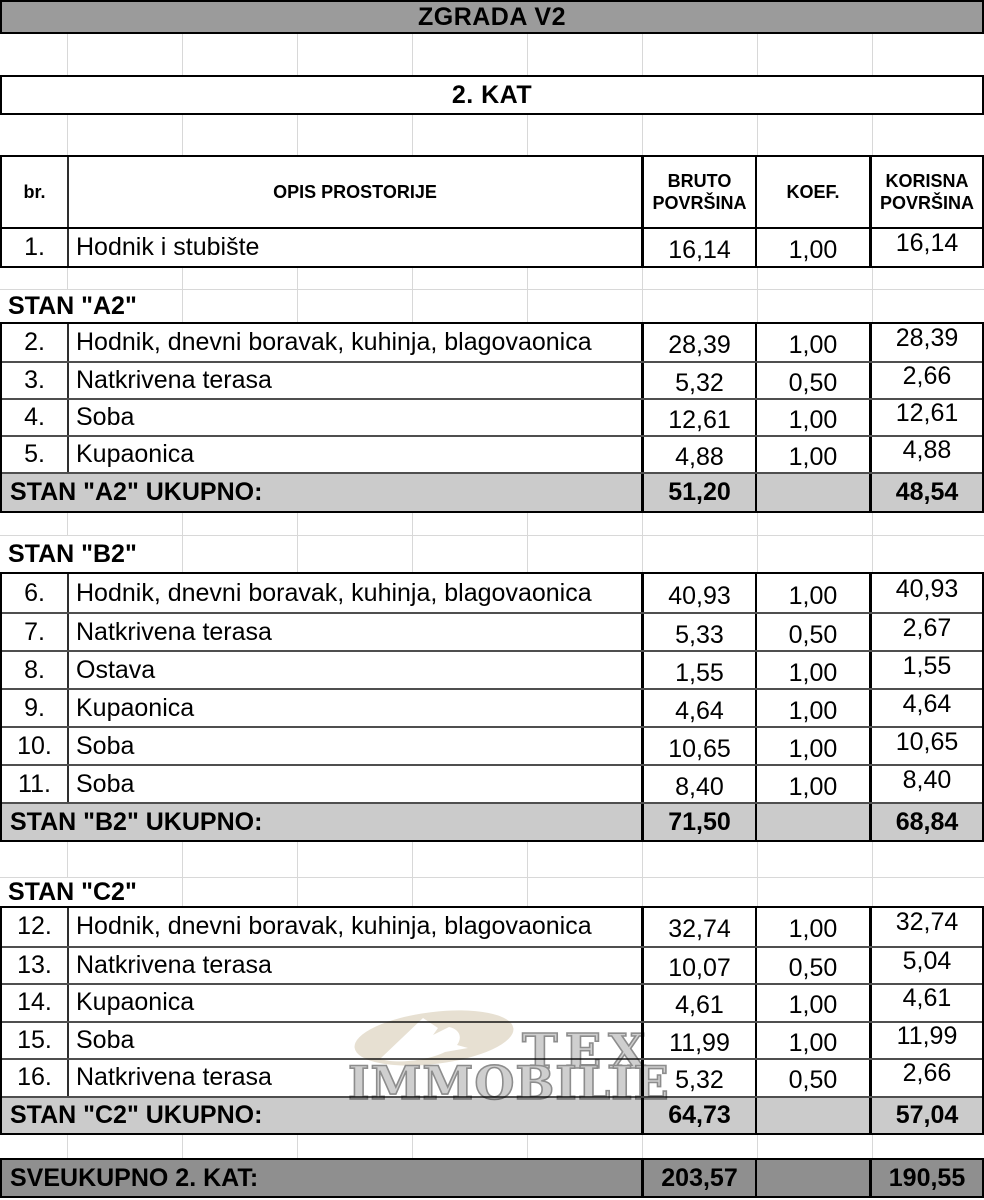  Describe the element at coordinates (700, 670) in the screenshot. I see `bruto-value-cell: 1,55` at that location.